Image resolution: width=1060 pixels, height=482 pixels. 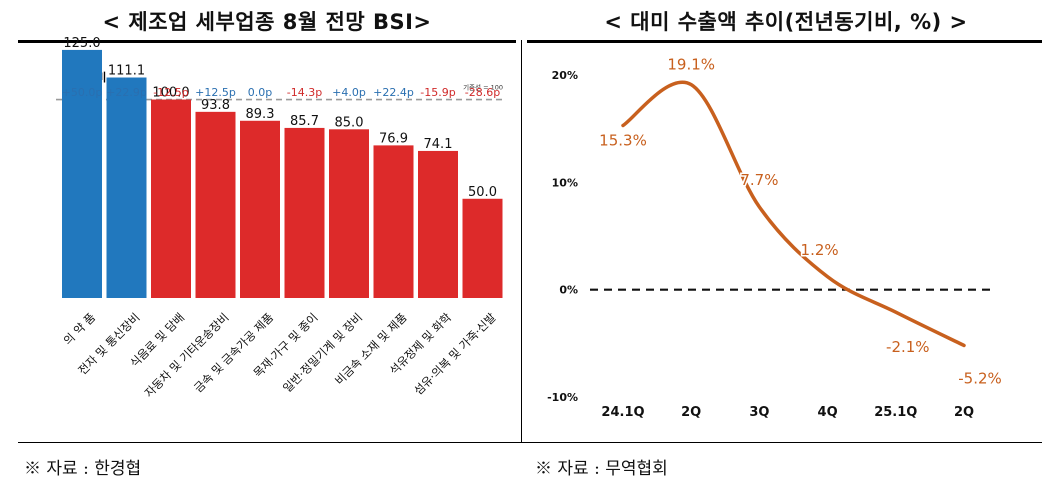 What do you see at coordinates (260, 114) in the screenshot?
I see `bar-value-label: 89.3` at bounding box center [260, 114].